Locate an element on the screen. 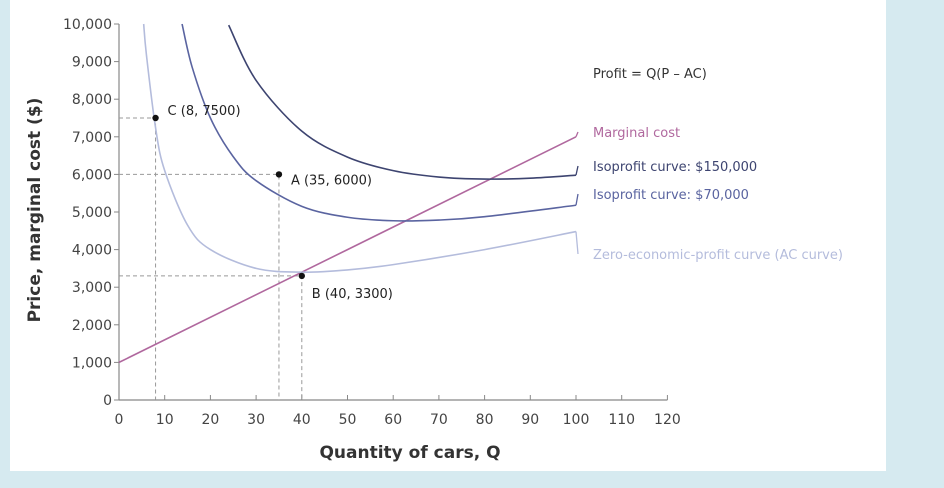 The height and width of the screenshot is (488, 944). isoprofit-150000-curve-label: Isoprofit curve: $150,000 is located at coordinates (675, 167).